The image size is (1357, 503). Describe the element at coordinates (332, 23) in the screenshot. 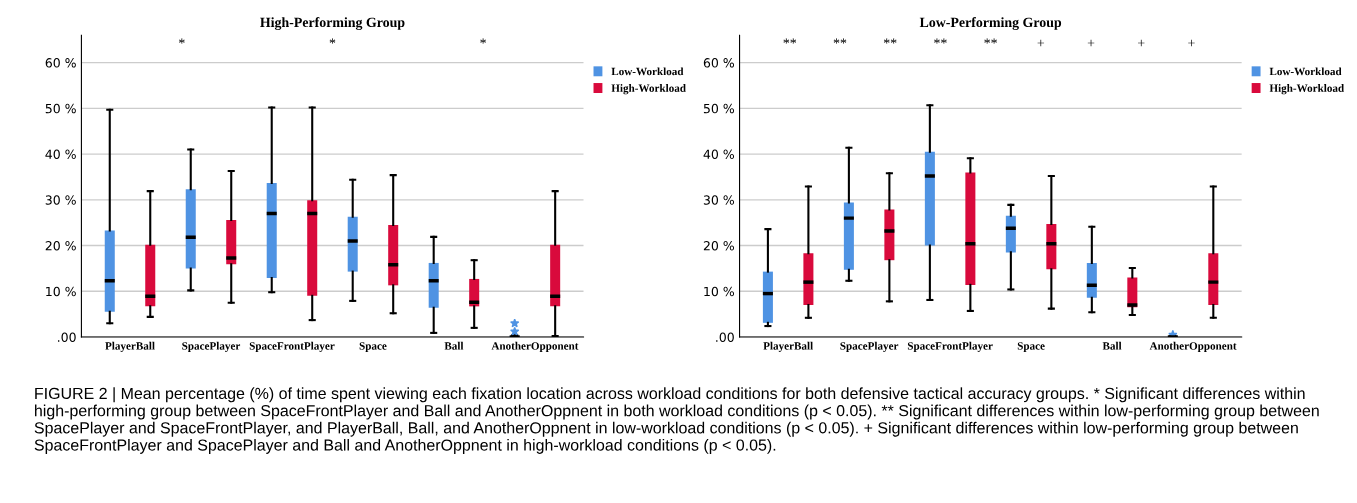

I see `chart-title: High-Performing Group` at that location.